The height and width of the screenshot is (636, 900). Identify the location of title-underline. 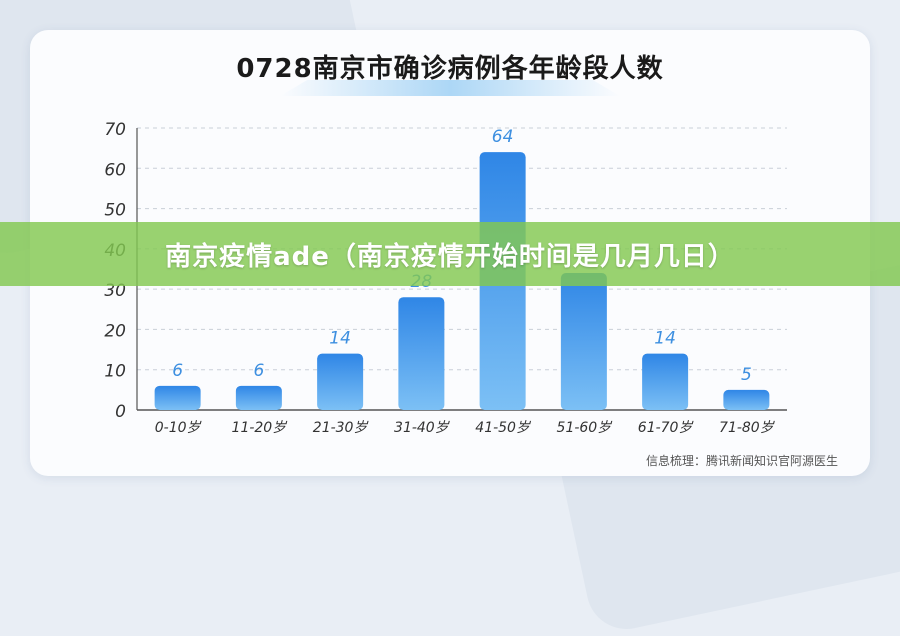
(450, 88).